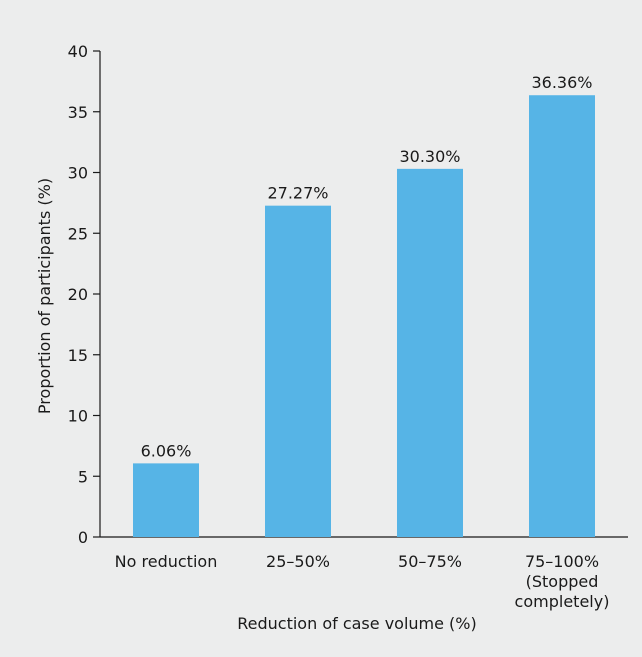 This screenshot has height=657, width=642. Describe the element at coordinates (78, 173) in the screenshot. I see `y-tick-label: 30` at that location.